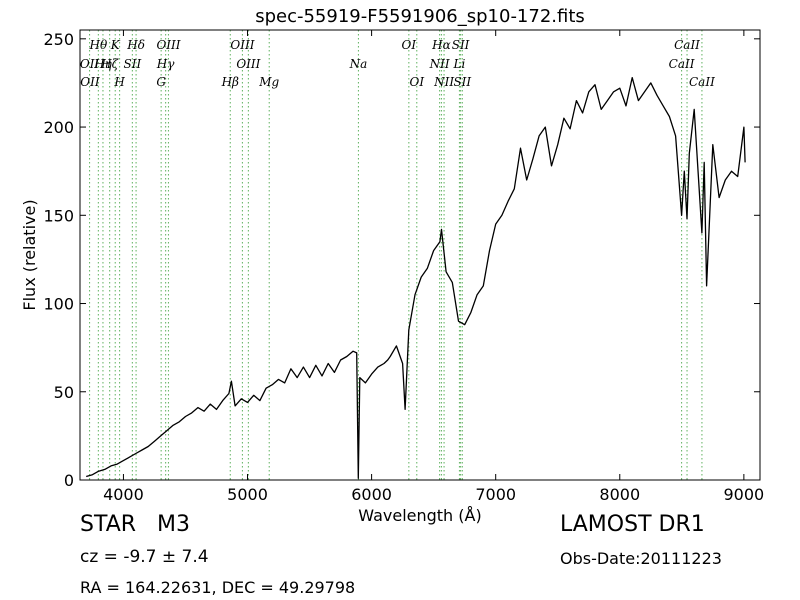 The height and width of the screenshot is (600, 800). I want to click on object-subclass: M3, so click(173, 524).